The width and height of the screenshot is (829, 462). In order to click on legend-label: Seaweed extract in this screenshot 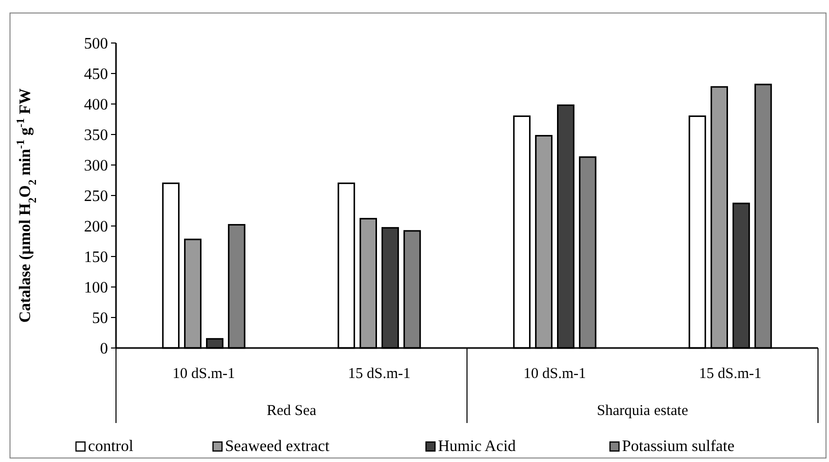, I will do `click(277, 446)`.